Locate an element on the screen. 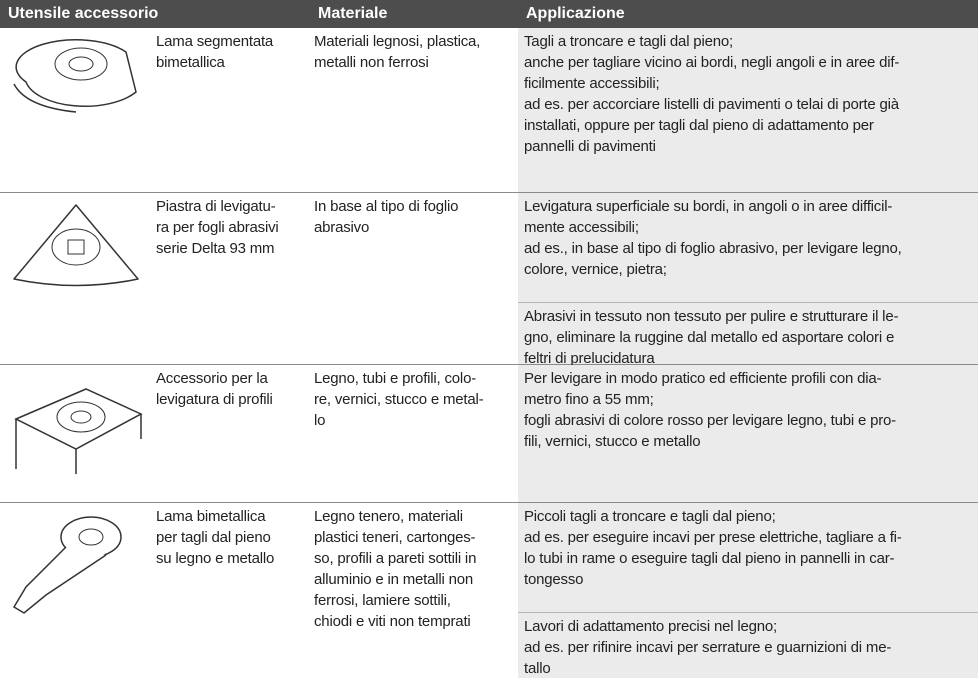 The height and width of the screenshot is (683, 978). text-line: tongesso is located at coordinates (554, 579).